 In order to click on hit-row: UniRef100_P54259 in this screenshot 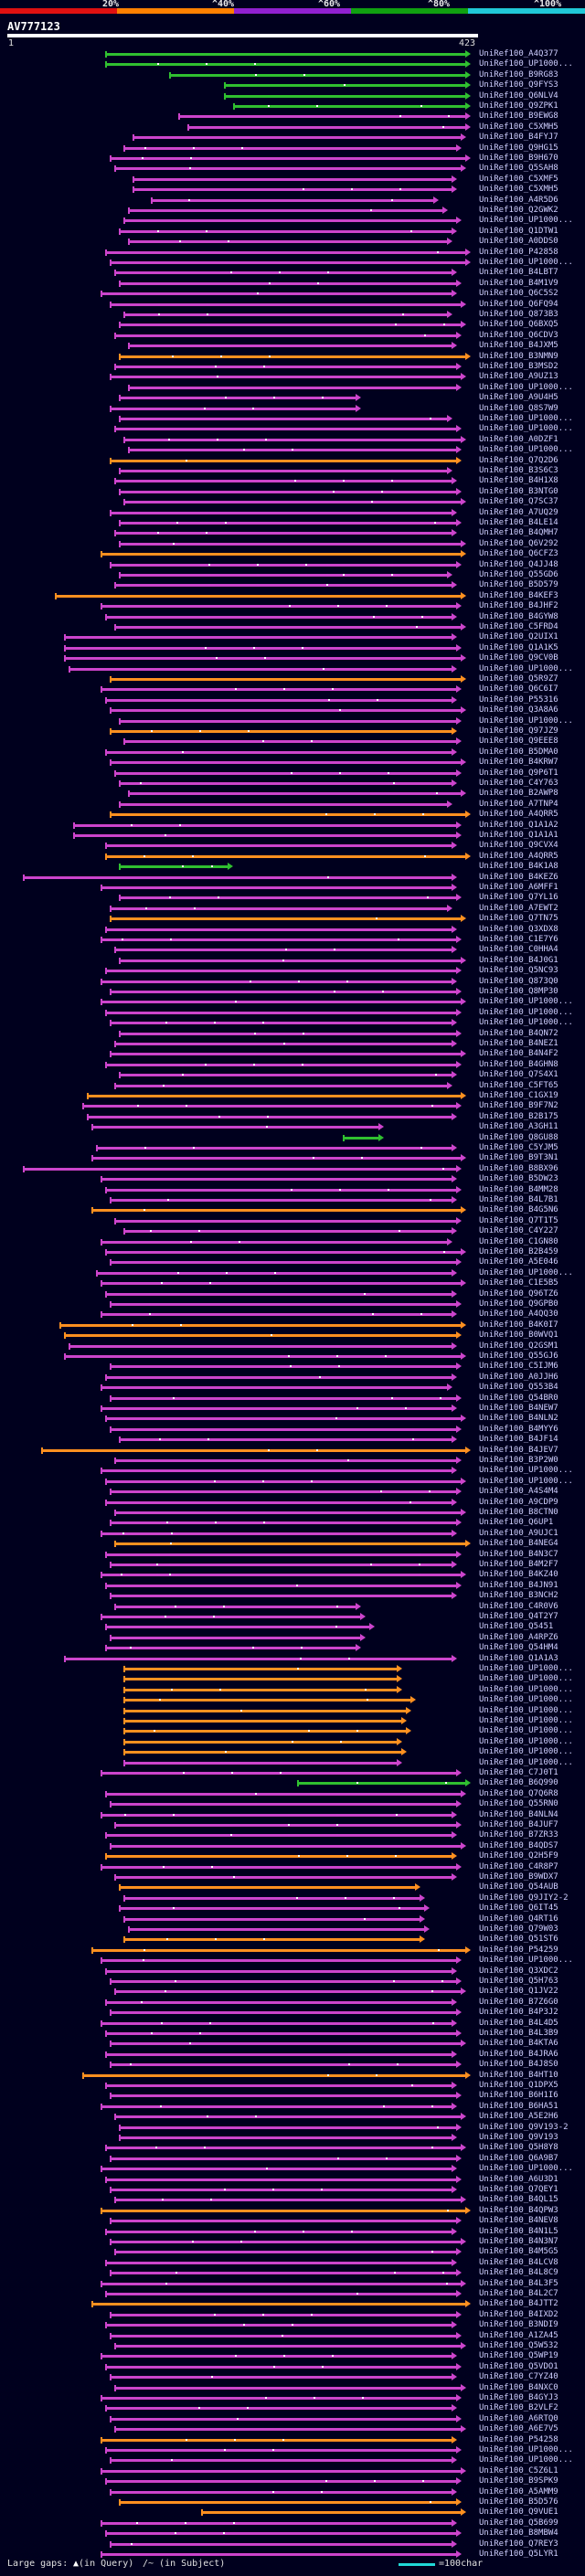, I will do `click(293, 1950)`.